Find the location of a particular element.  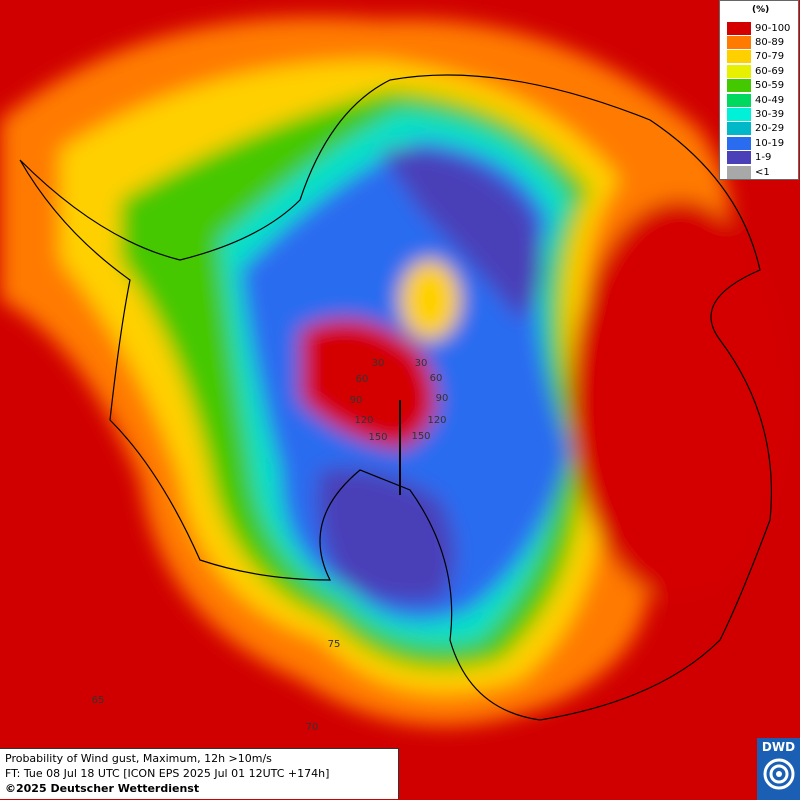

legend-item: 10-19 is located at coordinates (755, 143).